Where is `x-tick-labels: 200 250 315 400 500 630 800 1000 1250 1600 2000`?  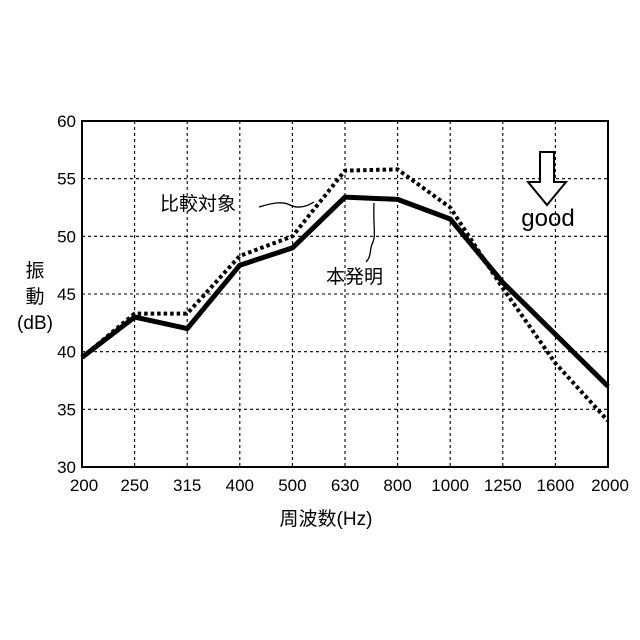
x-tick-labels: 200 250 315 400 500 630 800 1000 1250 1600 2000 is located at coordinates (349, 485).